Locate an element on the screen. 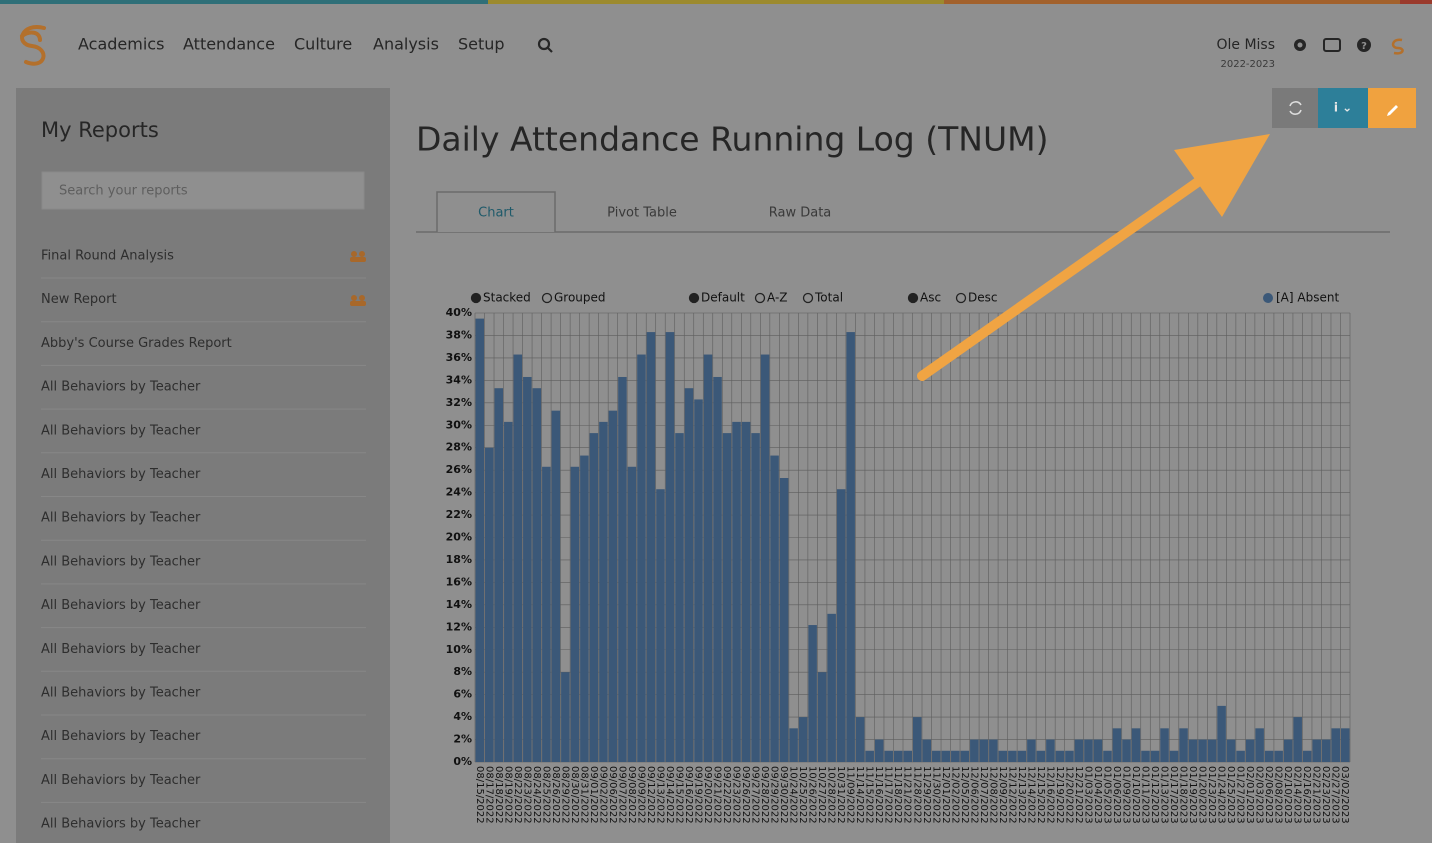 The width and height of the screenshot is (1432, 843). tab: Raw Data is located at coordinates (800, 213).